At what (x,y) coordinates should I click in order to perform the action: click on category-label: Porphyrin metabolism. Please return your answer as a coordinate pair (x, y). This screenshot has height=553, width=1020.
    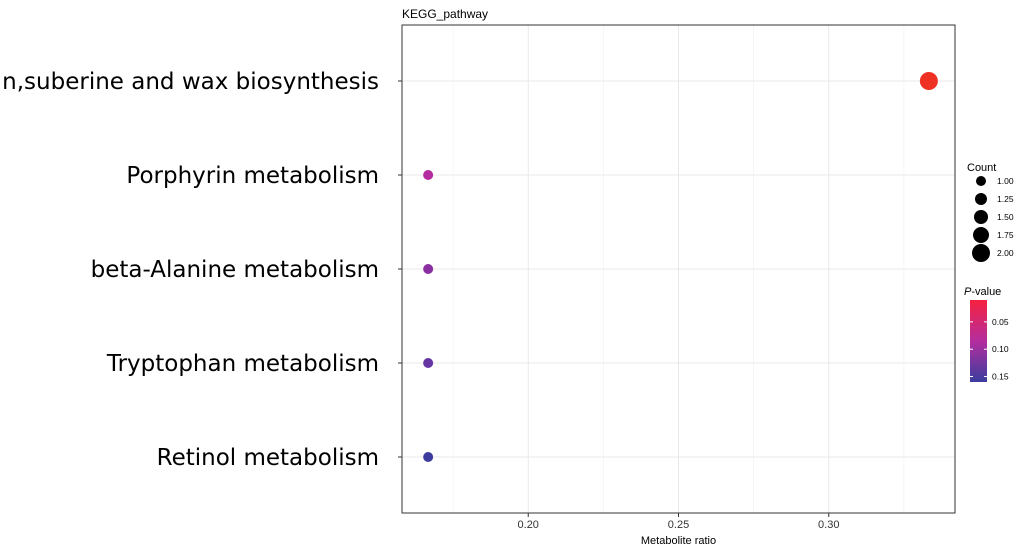
    Looking at the image, I should click on (252, 176).